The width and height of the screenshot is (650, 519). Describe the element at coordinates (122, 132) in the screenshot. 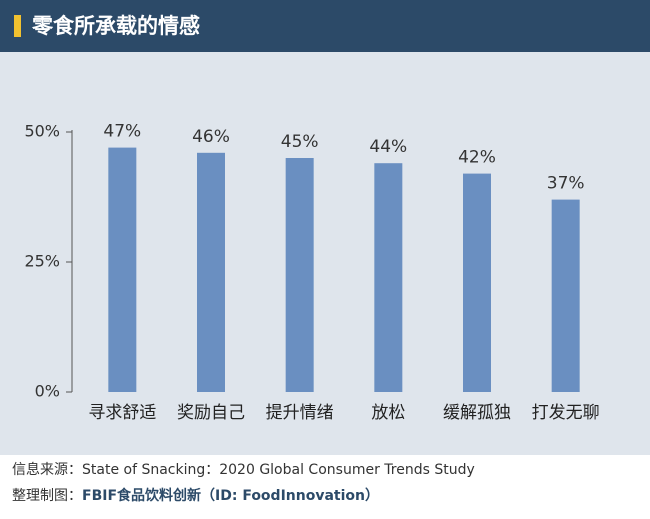

I see `value-label: 47%` at that location.